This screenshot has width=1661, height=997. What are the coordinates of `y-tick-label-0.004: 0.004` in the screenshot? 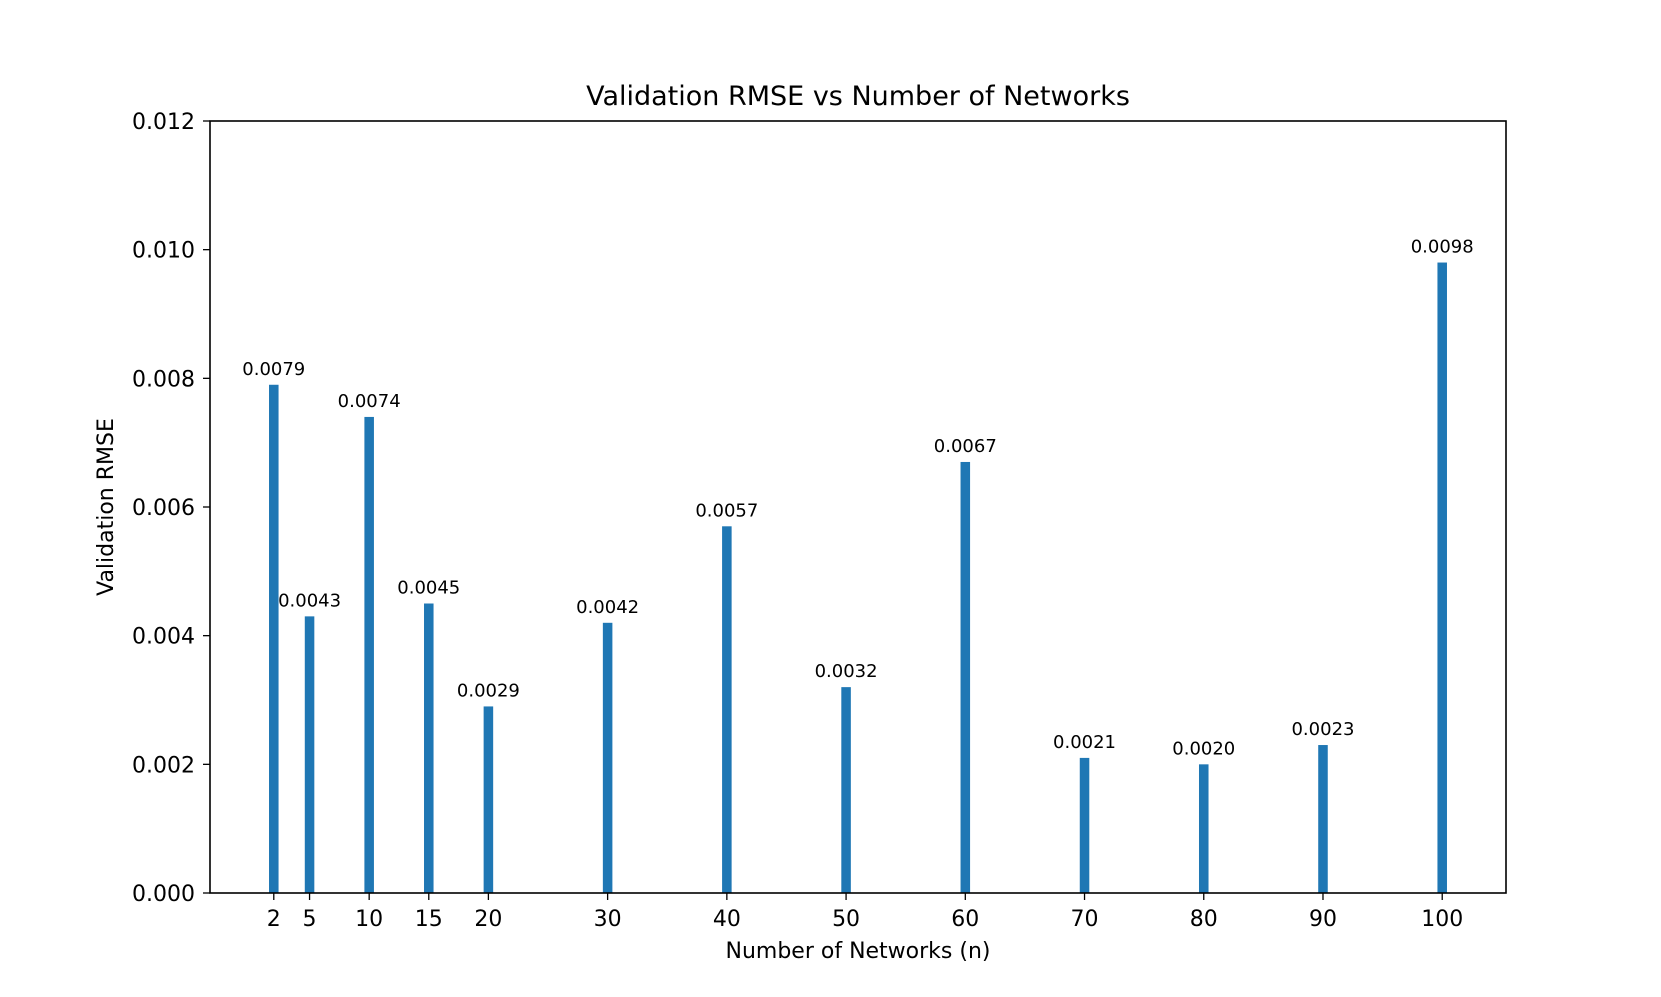 It's located at (163, 637).